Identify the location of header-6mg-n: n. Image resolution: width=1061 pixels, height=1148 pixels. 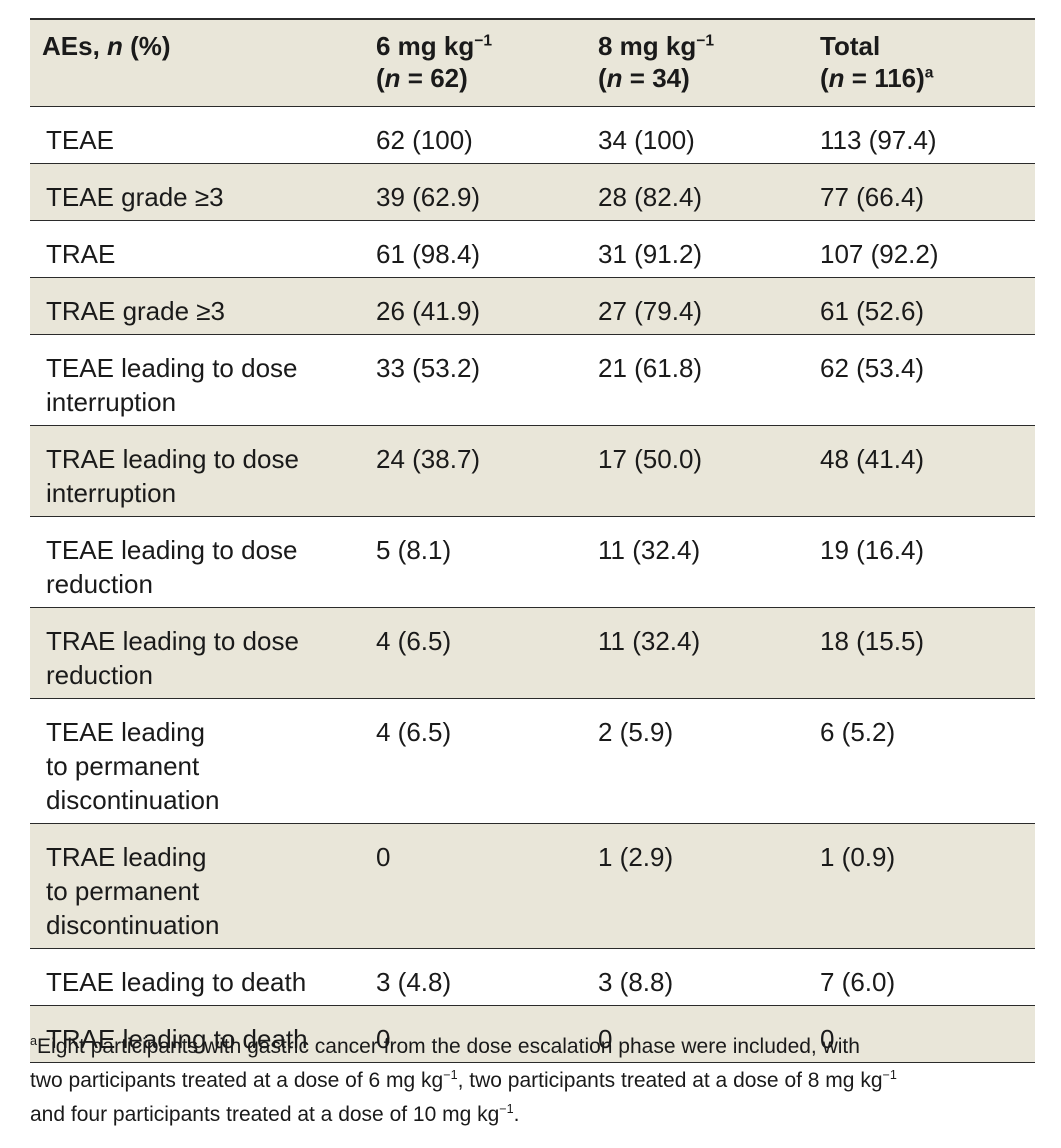
(392, 78).